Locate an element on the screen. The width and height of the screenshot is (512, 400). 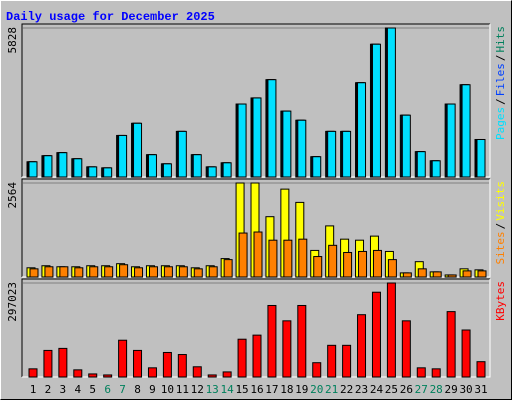
x-tick-label: 19 is located at coordinates (301, 389).